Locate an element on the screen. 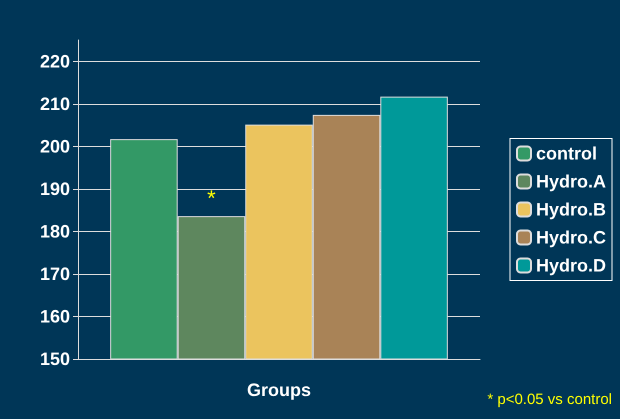 The height and width of the screenshot is (419, 620). y-tick-label: 200 is located at coordinates (55, 146).